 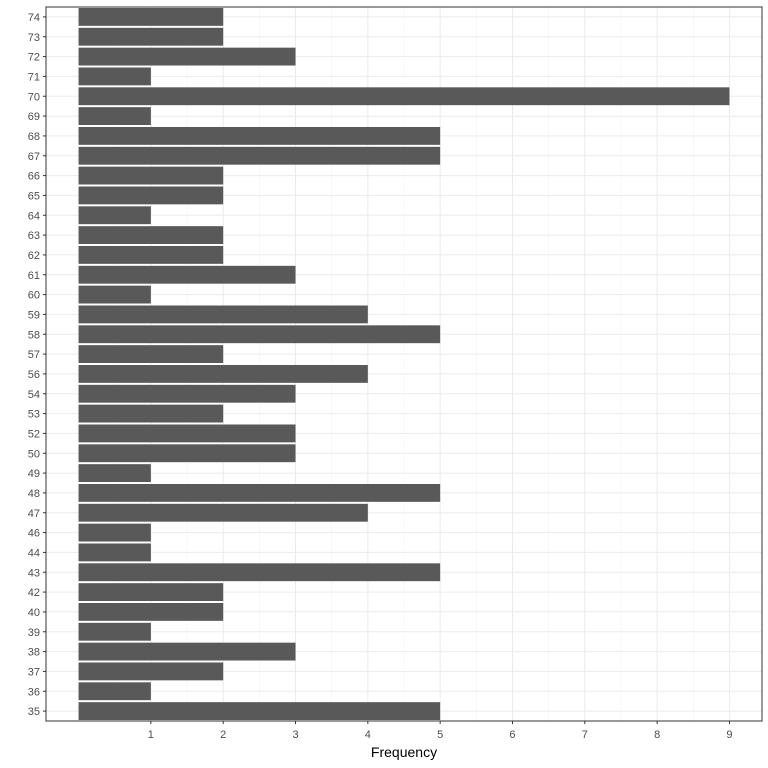 I want to click on y-tick-label: 58, so click(x=34, y=335).